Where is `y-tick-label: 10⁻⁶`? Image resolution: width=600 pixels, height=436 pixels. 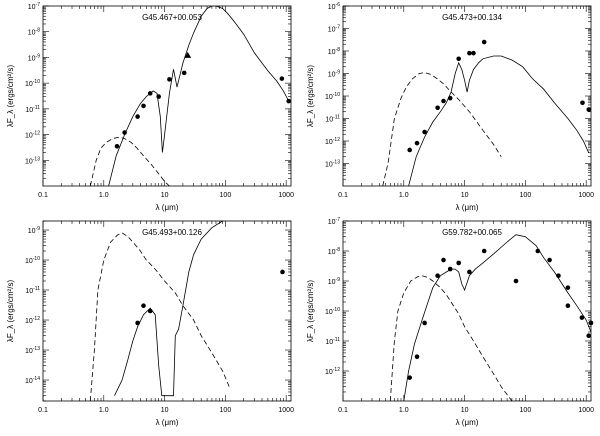 y-tick-label: 10⁻⁶ is located at coordinates (334, 6).